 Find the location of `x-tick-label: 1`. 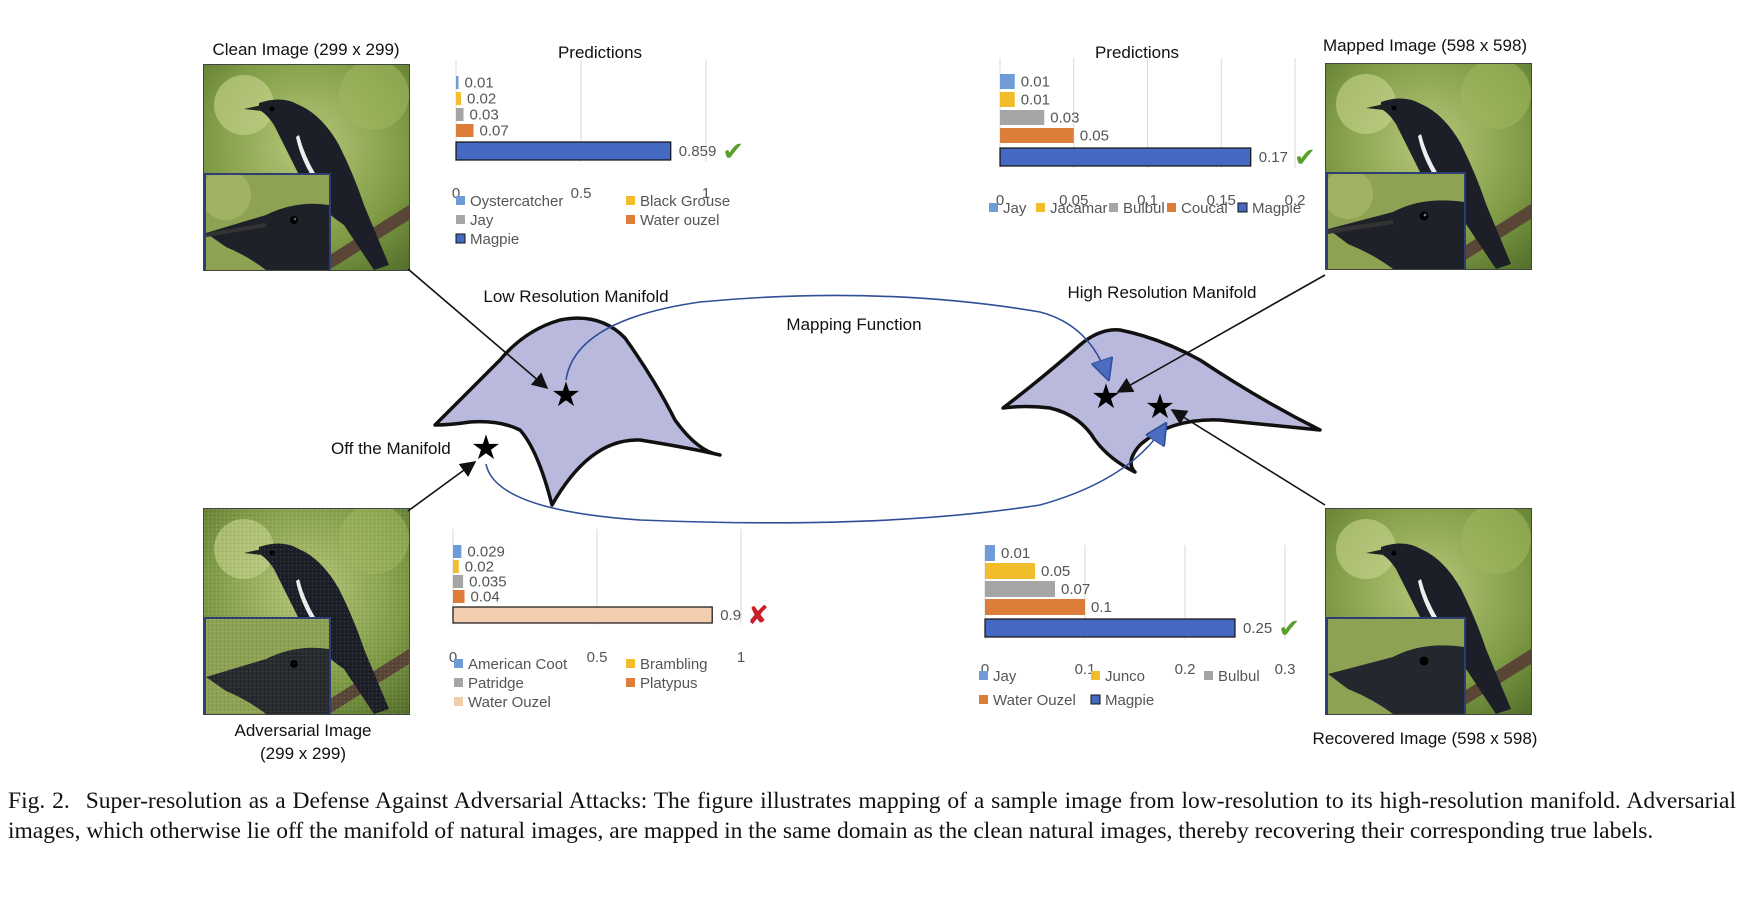

x-tick-label: 1 is located at coordinates (706, 193).